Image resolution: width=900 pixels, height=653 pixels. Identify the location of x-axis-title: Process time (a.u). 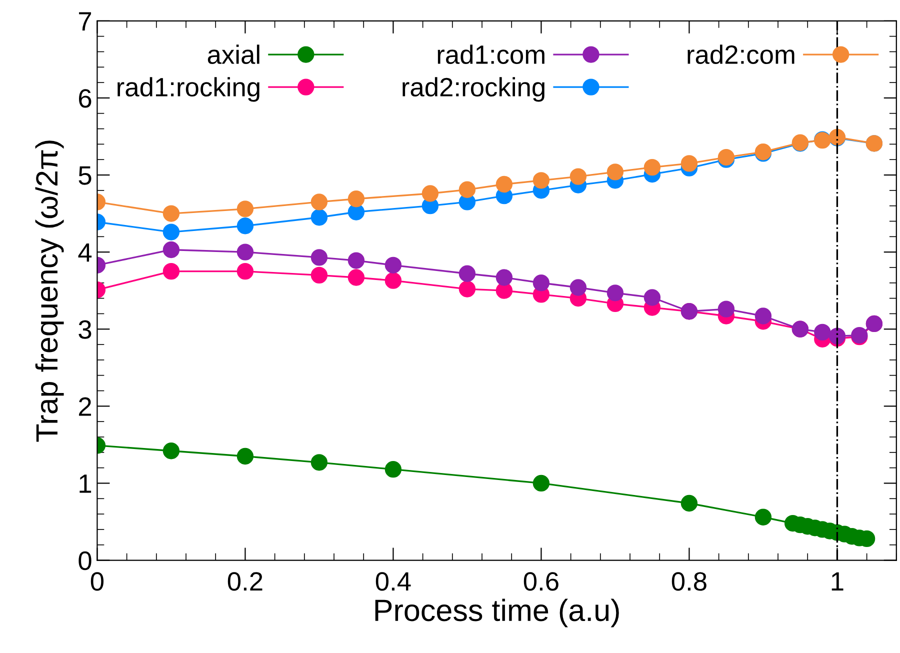
(497, 613).